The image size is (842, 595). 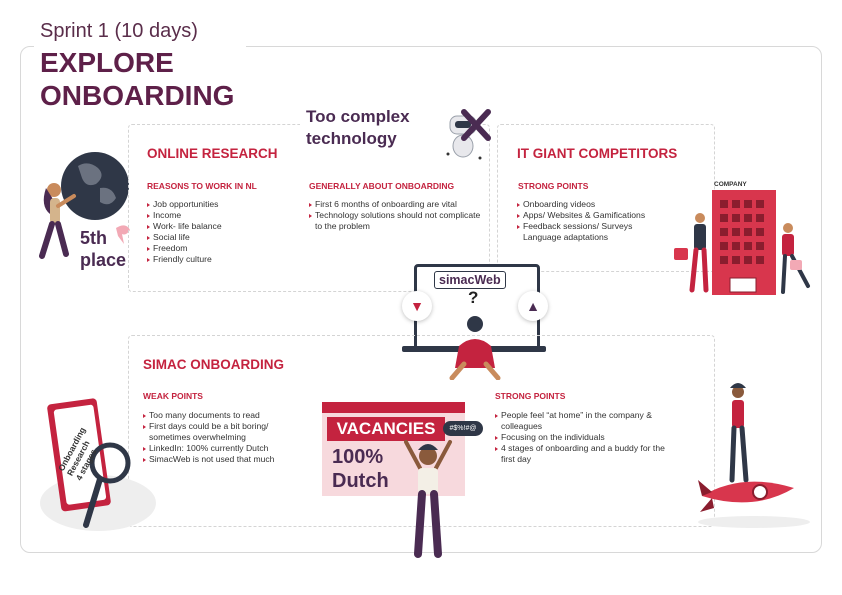 I want to click on reasons-heading: REASONS TO WORK IN NL, so click(x=202, y=186).